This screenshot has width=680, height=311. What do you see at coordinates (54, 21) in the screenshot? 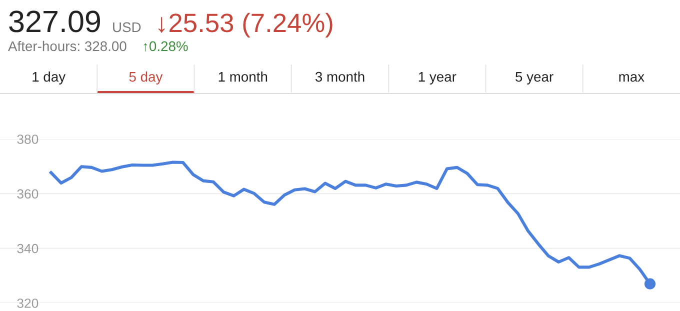
I see `chart-title: 327.09` at bounding box center [54, 21].